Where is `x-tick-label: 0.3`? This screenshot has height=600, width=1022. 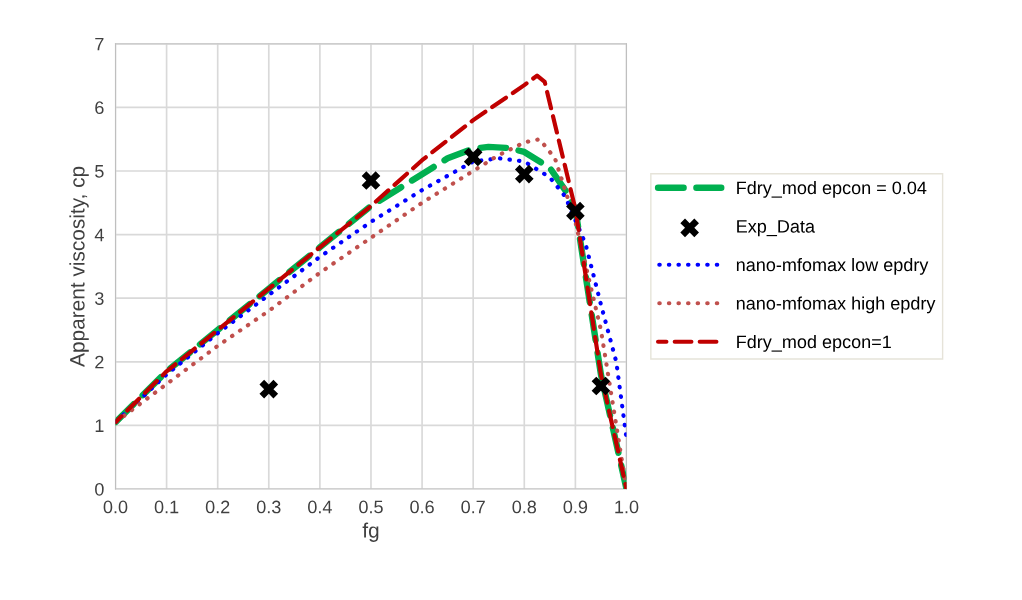 x-tick-label: 0.3 is located at coordinates (268, 507).